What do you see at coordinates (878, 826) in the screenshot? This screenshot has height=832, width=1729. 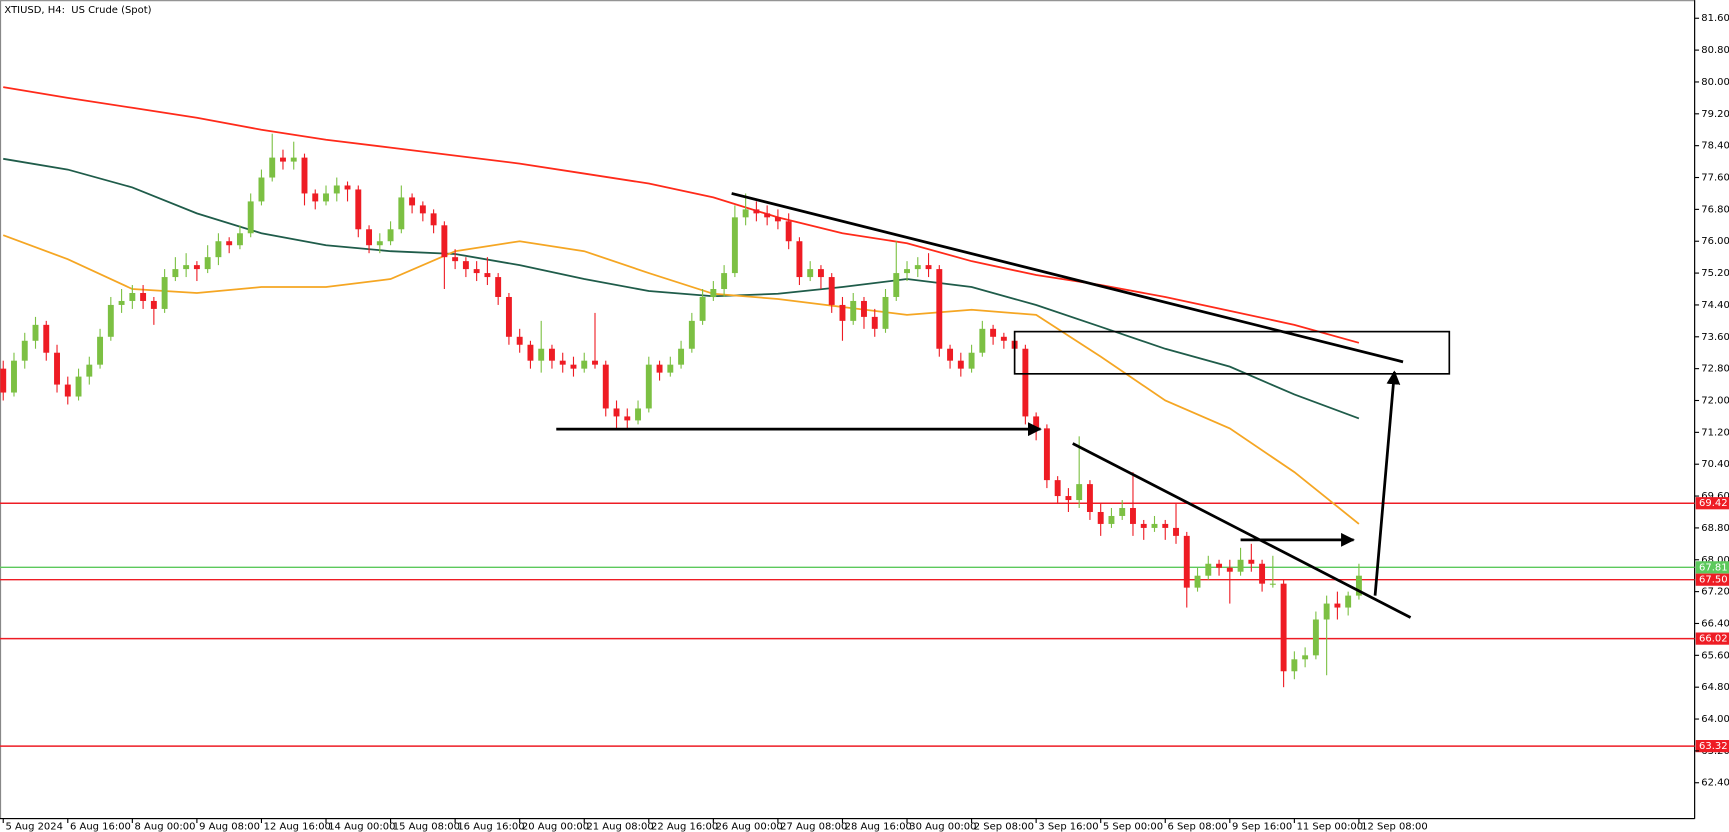 I see `x-tick-label: 28 Aug 16:00` at bounding box center [878, 826].